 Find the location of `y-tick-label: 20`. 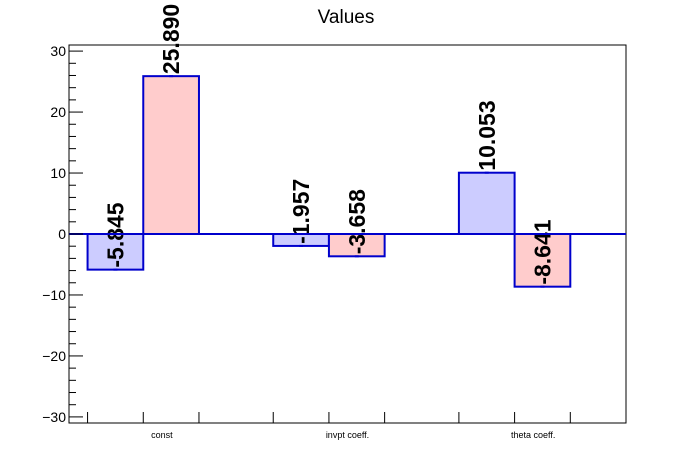

y-tick-label: 20 is located at coordinates (58, 112).